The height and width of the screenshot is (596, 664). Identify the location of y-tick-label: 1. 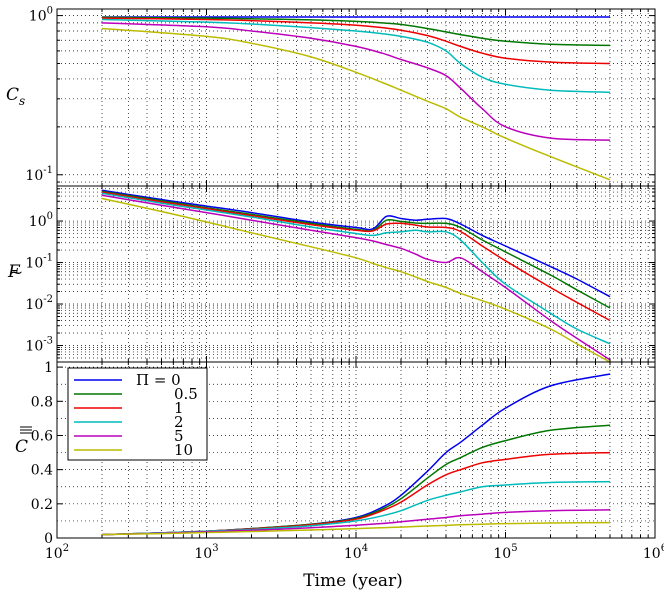
(48, 368).